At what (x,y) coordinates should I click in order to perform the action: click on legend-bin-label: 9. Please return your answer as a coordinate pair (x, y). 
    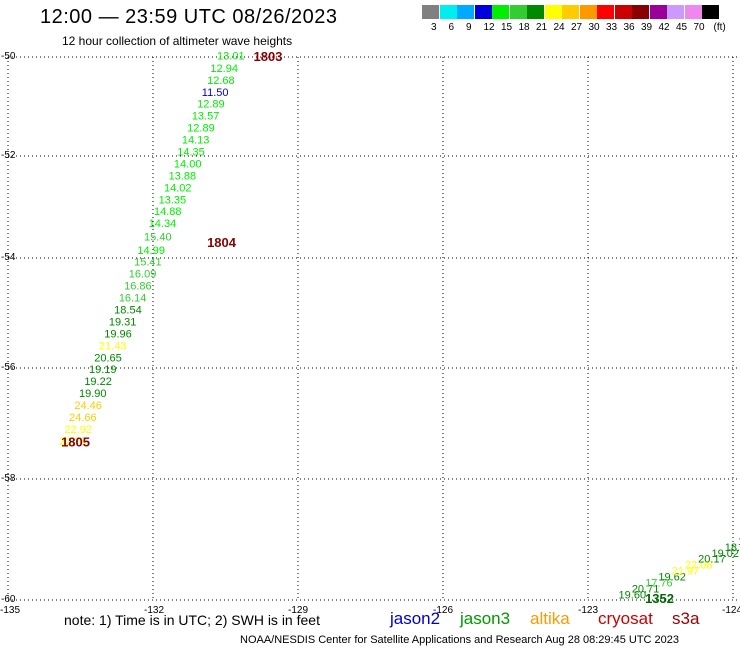
    Looking at the image, I should click on (469, 27).